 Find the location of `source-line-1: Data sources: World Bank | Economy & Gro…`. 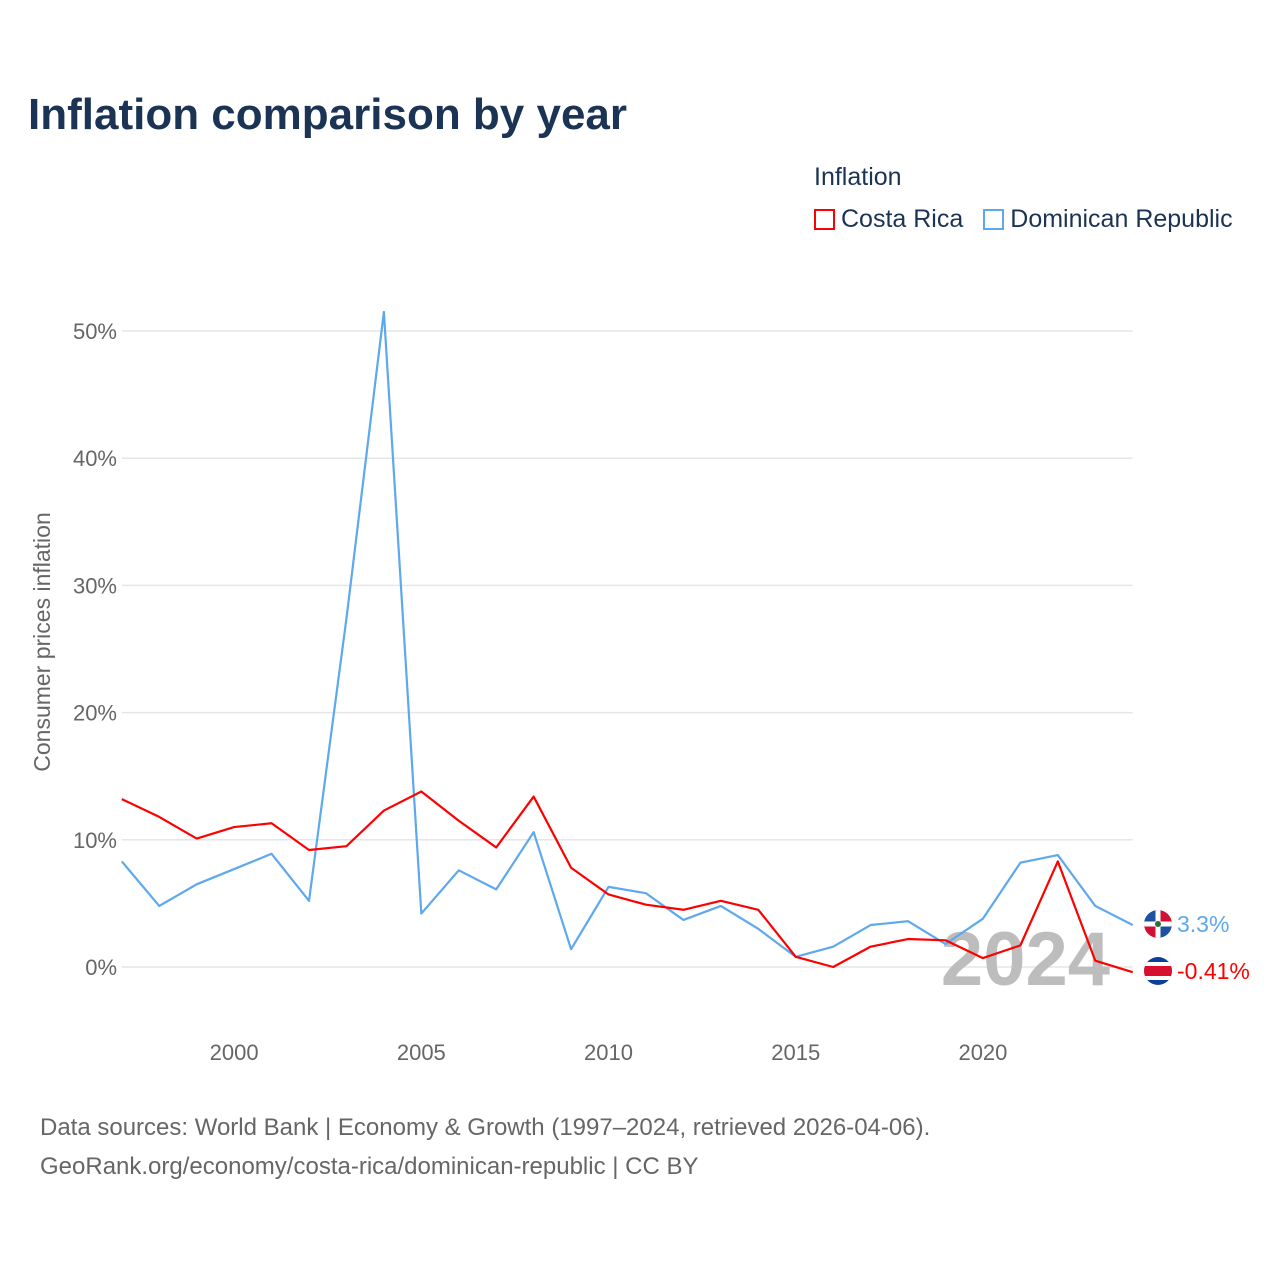

source-line-1: Data sources: World Bank | Economy & Gro… is located at coordinates (485, 1127).